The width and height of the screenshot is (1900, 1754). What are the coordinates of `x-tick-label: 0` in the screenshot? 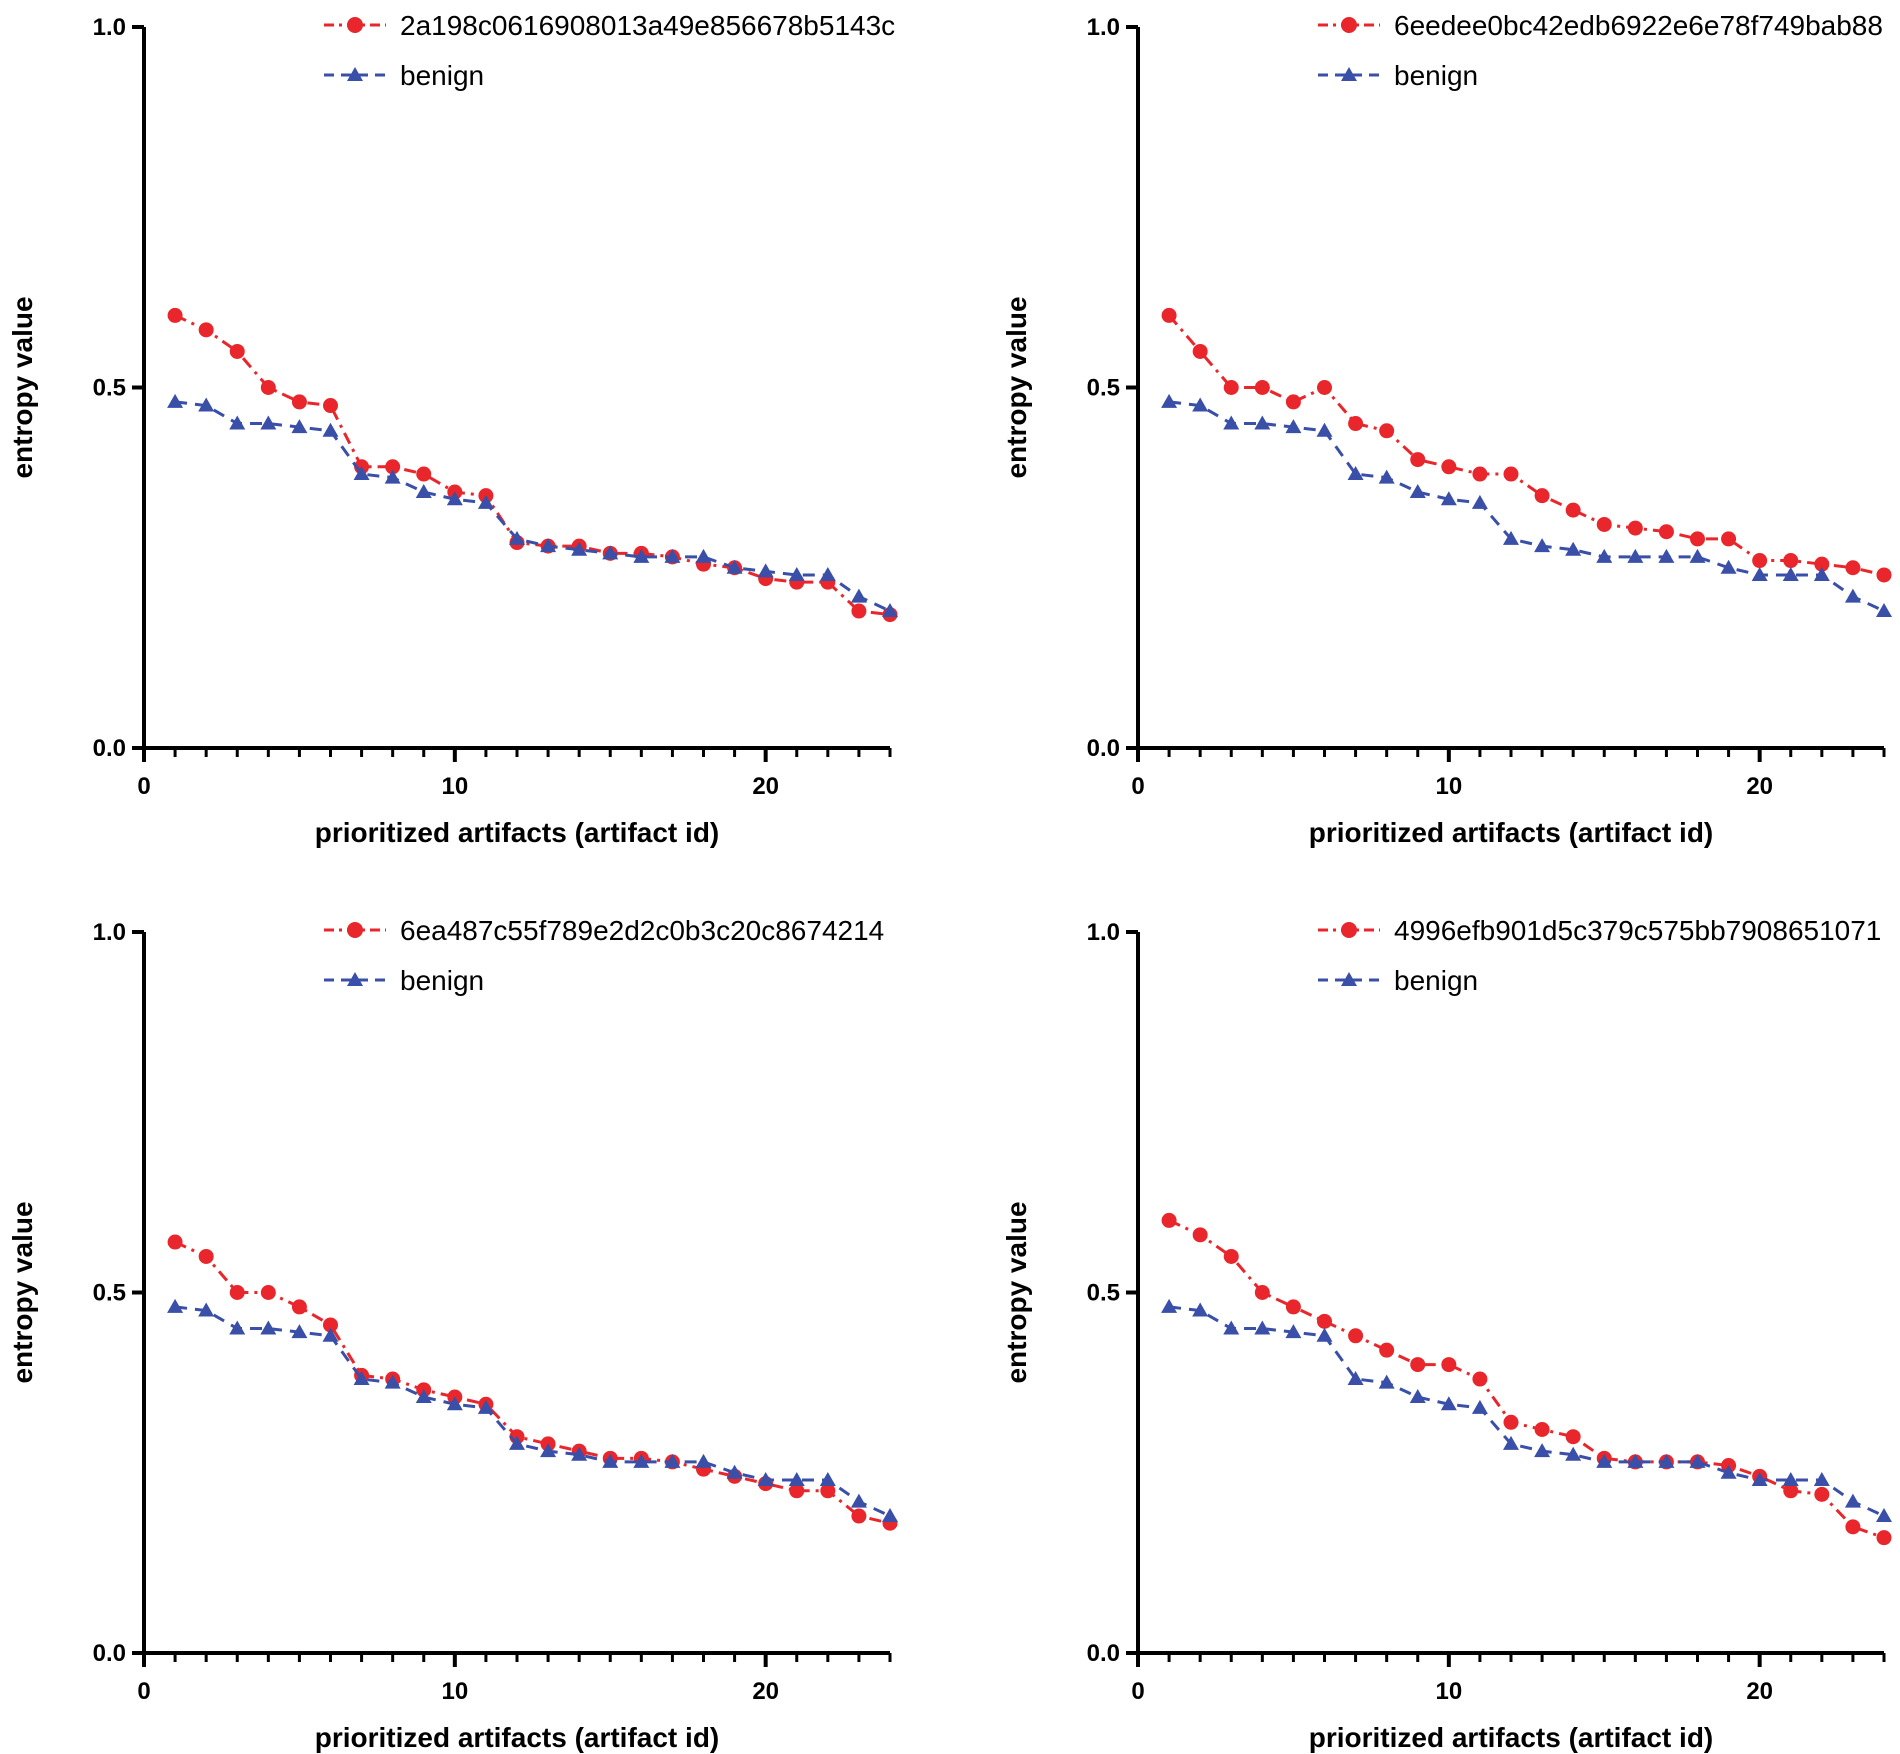 It's located at (143, 1691).